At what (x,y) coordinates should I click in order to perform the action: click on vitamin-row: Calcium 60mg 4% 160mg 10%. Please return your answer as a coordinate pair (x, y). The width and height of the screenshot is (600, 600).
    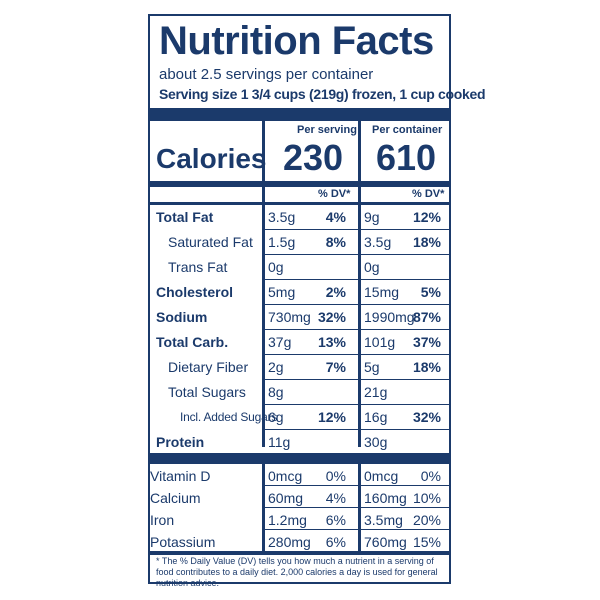
    Looking at the image, I should click on (299, 498).